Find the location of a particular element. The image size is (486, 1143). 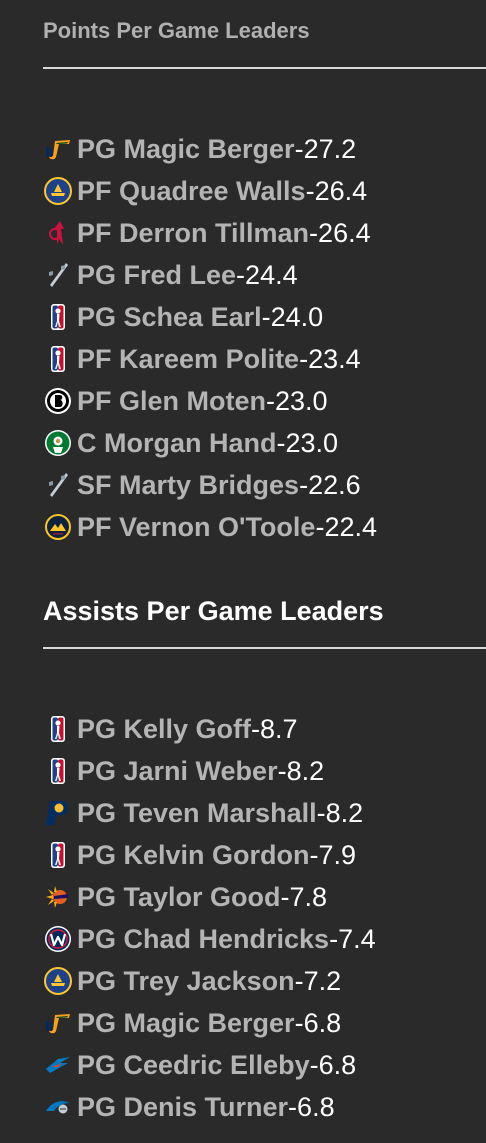

player-link: PF Derron Tillman is located at coordinates (193, 232).